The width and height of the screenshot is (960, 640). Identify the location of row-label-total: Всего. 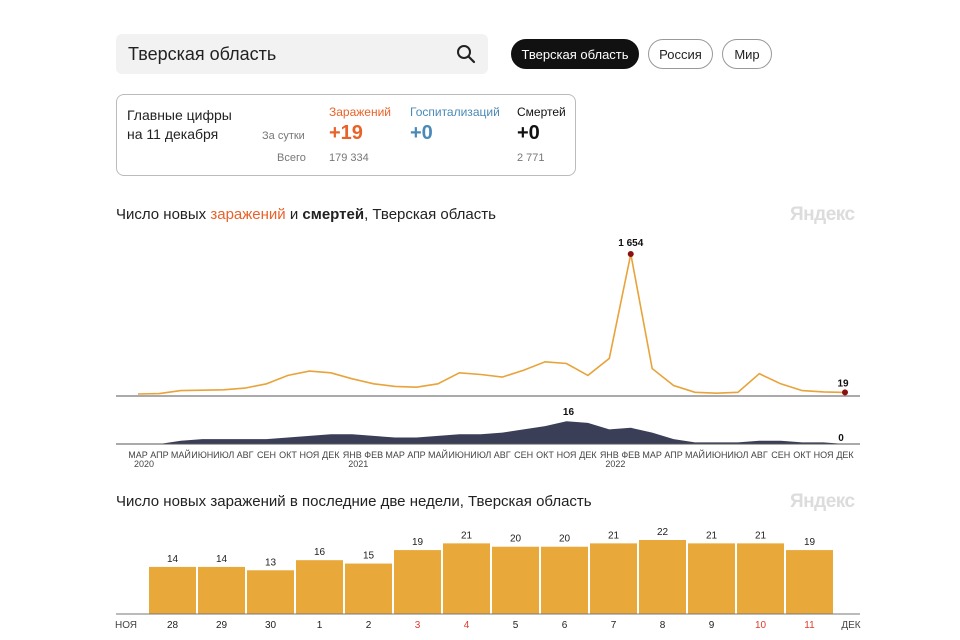
(291, 158).